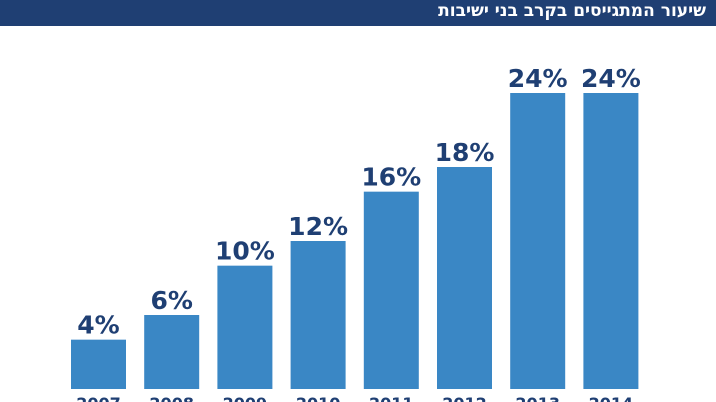  What do you see at coordinates (98, 398) in the screenshot?
I see `x-tick-label-2007: 2007` at bounding box center [98, 398].